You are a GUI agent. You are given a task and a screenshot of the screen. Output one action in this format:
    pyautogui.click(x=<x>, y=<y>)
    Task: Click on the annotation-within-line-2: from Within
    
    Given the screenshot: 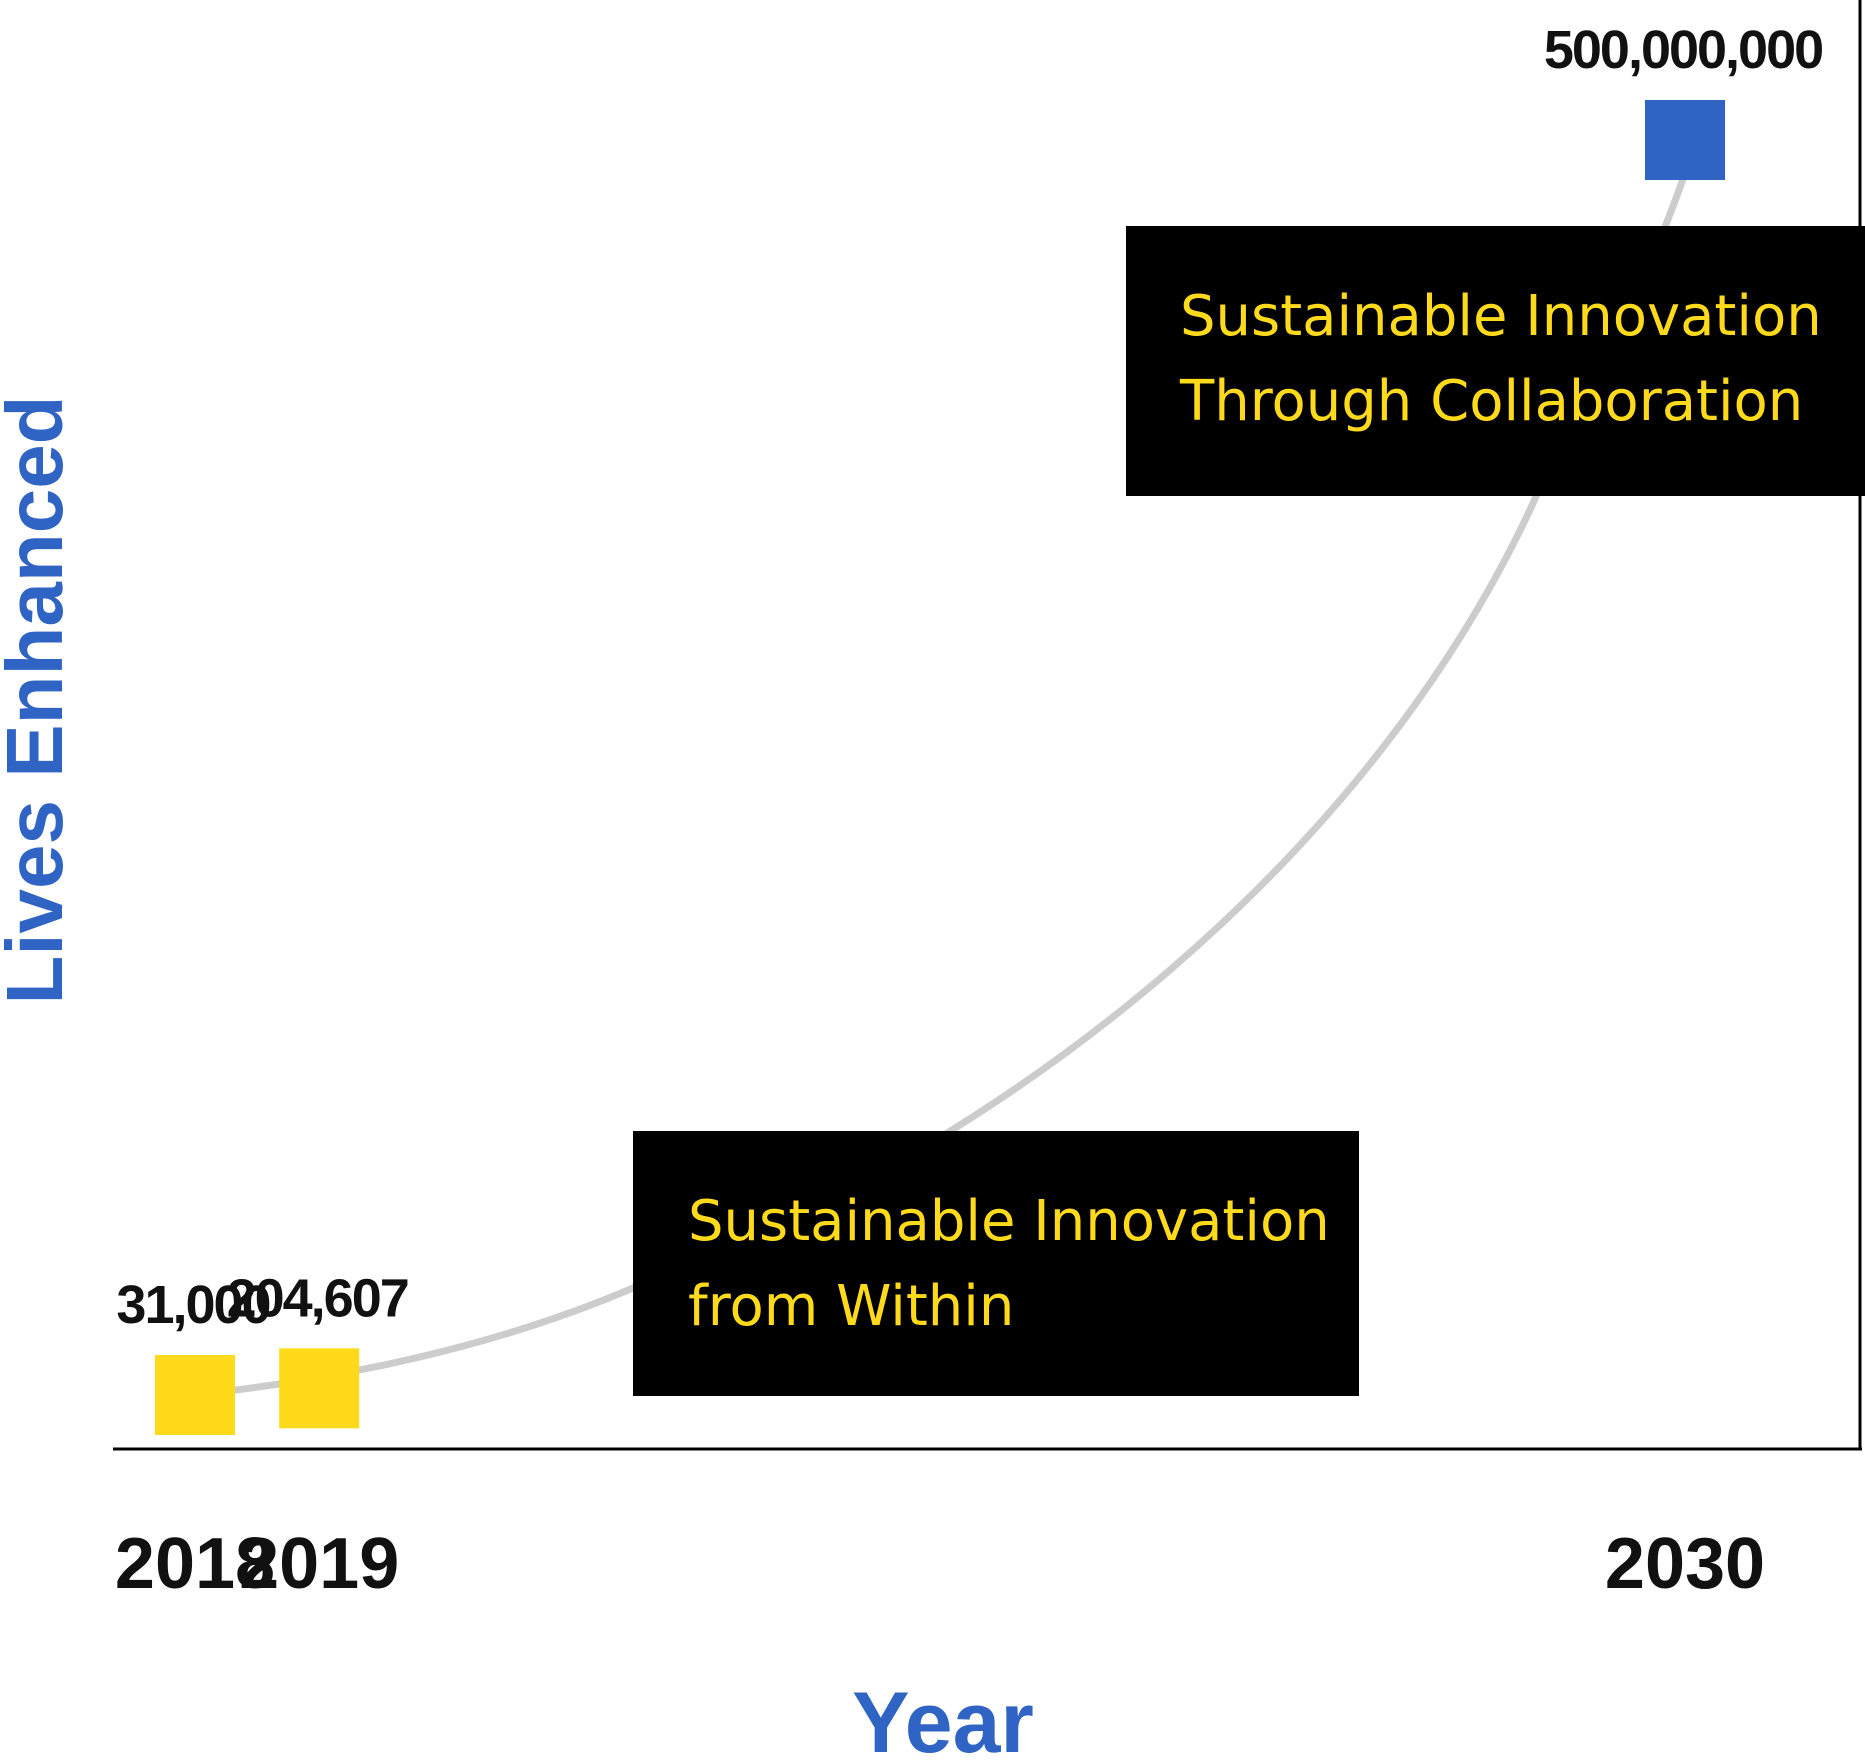 What is the action you would take?
    pyautogui.click(x=851, y=1306)
    